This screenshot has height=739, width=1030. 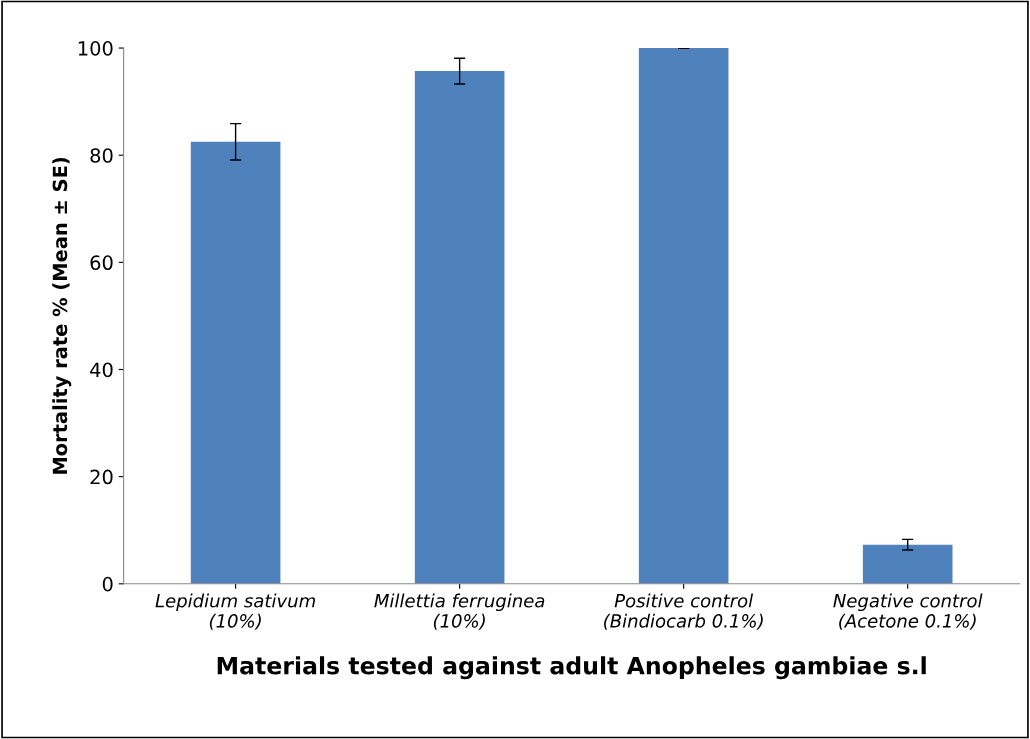 What do you see at coordinates (571, 668) in the screenshot?
I see `x-axis-title: Materials tested against adult Anopheles gambiae s.l` at bounding box center [571, 668].